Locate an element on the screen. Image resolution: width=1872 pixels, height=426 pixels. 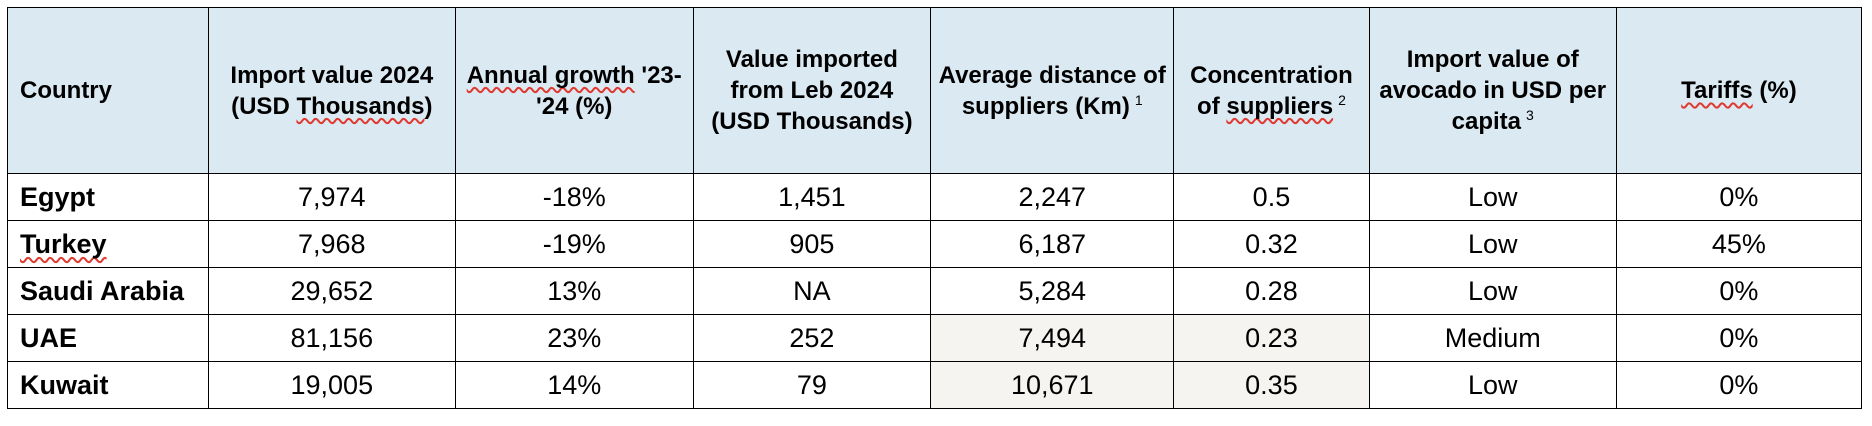
cell-distance: 2,247 is located at coordinates (1052, 197).